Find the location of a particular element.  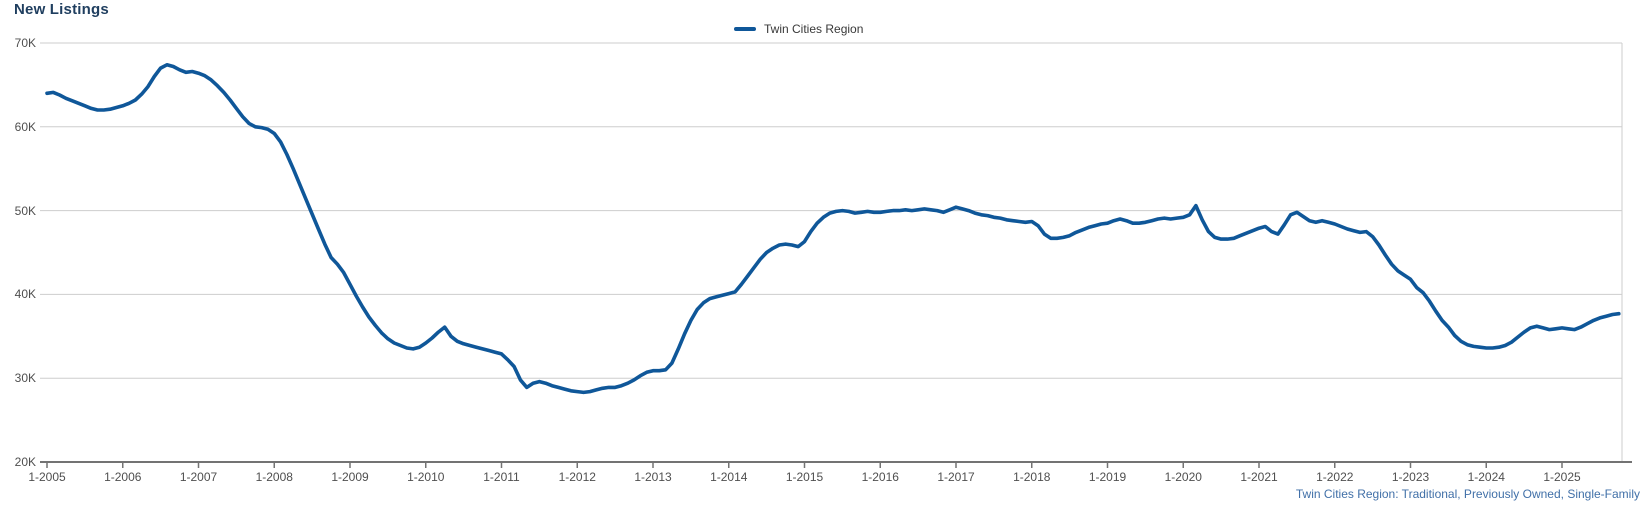

y-axis-label: 40K is located at coordinates (25, 294).